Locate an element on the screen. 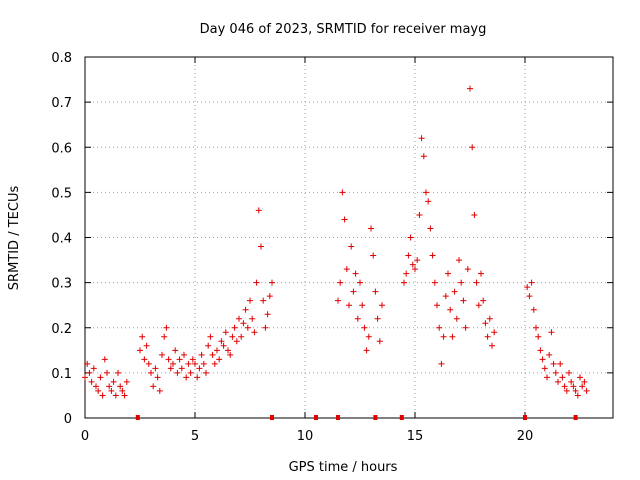 The height and width of the screenshot is (480, 640). x-tick-label: 20 is located at coordinates (525, 436).